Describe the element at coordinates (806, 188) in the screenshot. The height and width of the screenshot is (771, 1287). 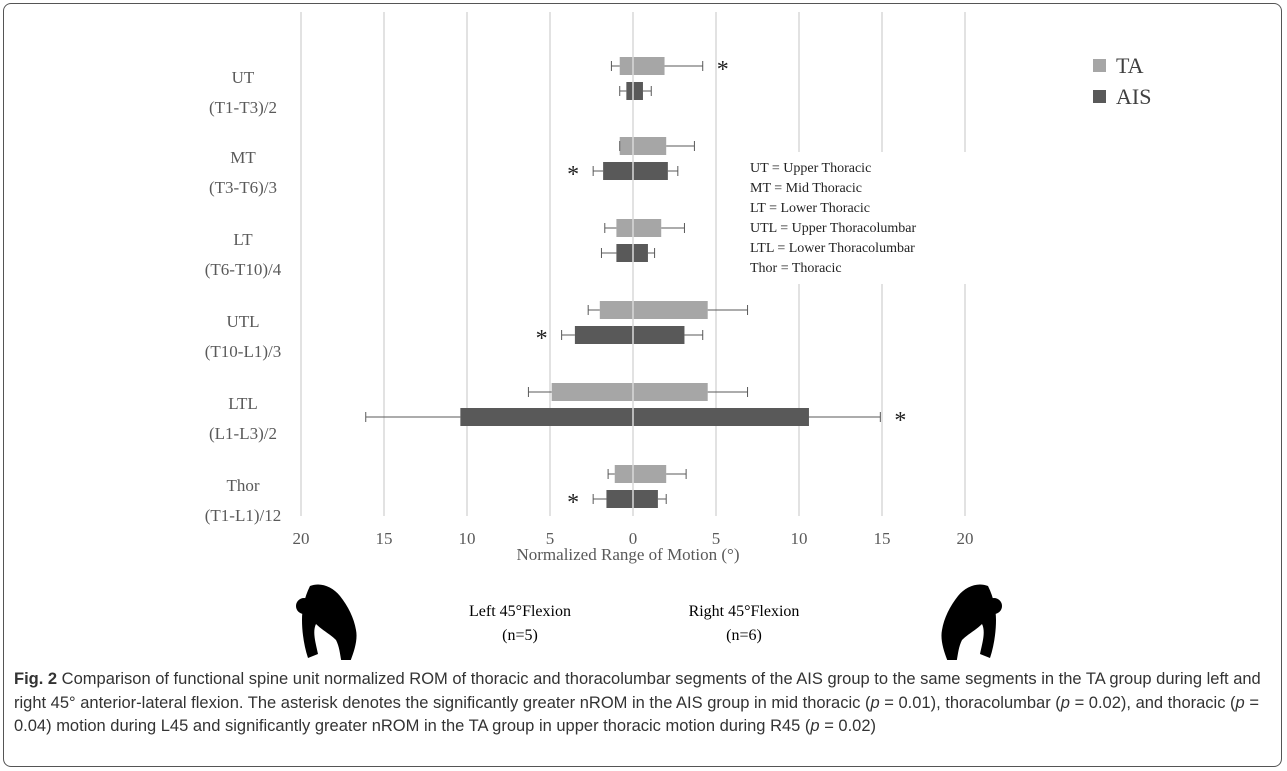
I see `abbreviation-line: MT = Mid Thoracic` at that location.